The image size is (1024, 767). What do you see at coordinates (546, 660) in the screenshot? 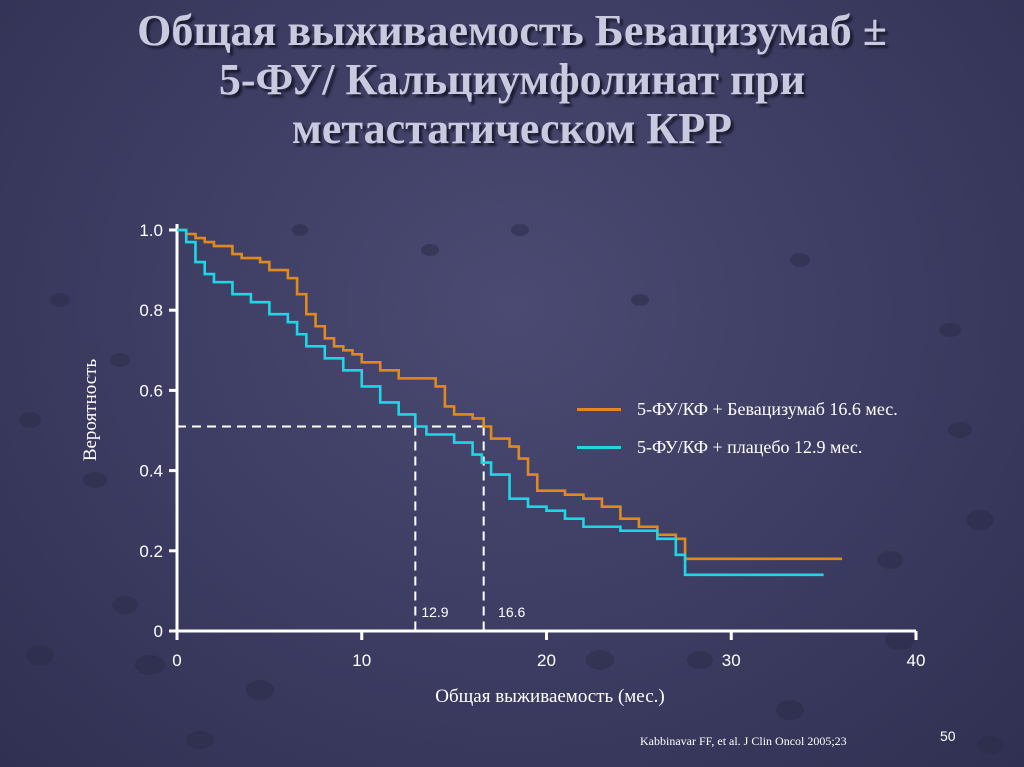
I see `x-tick-label: 20` at bounding box center [546, 660].